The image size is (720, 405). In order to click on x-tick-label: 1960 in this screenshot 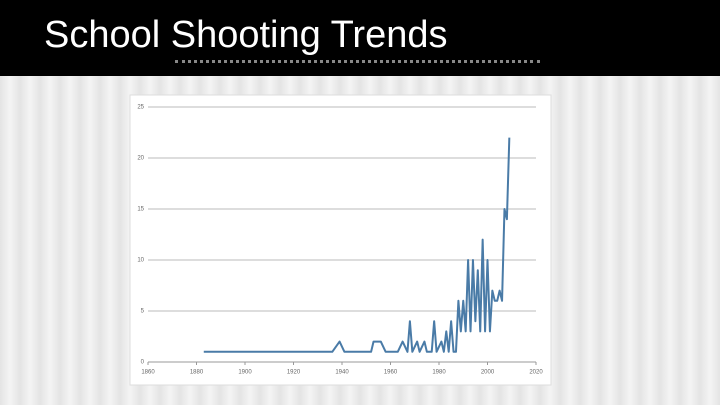, I will do `click(391, 373)`.